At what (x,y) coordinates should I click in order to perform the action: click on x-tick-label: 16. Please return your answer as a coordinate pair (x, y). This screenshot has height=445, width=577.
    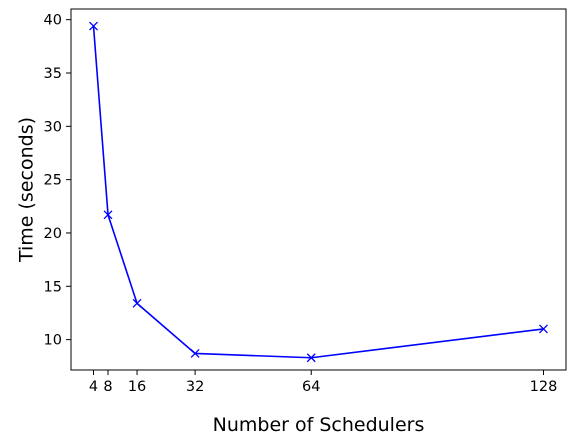
    Looking at the image, I should click on (137, 387).